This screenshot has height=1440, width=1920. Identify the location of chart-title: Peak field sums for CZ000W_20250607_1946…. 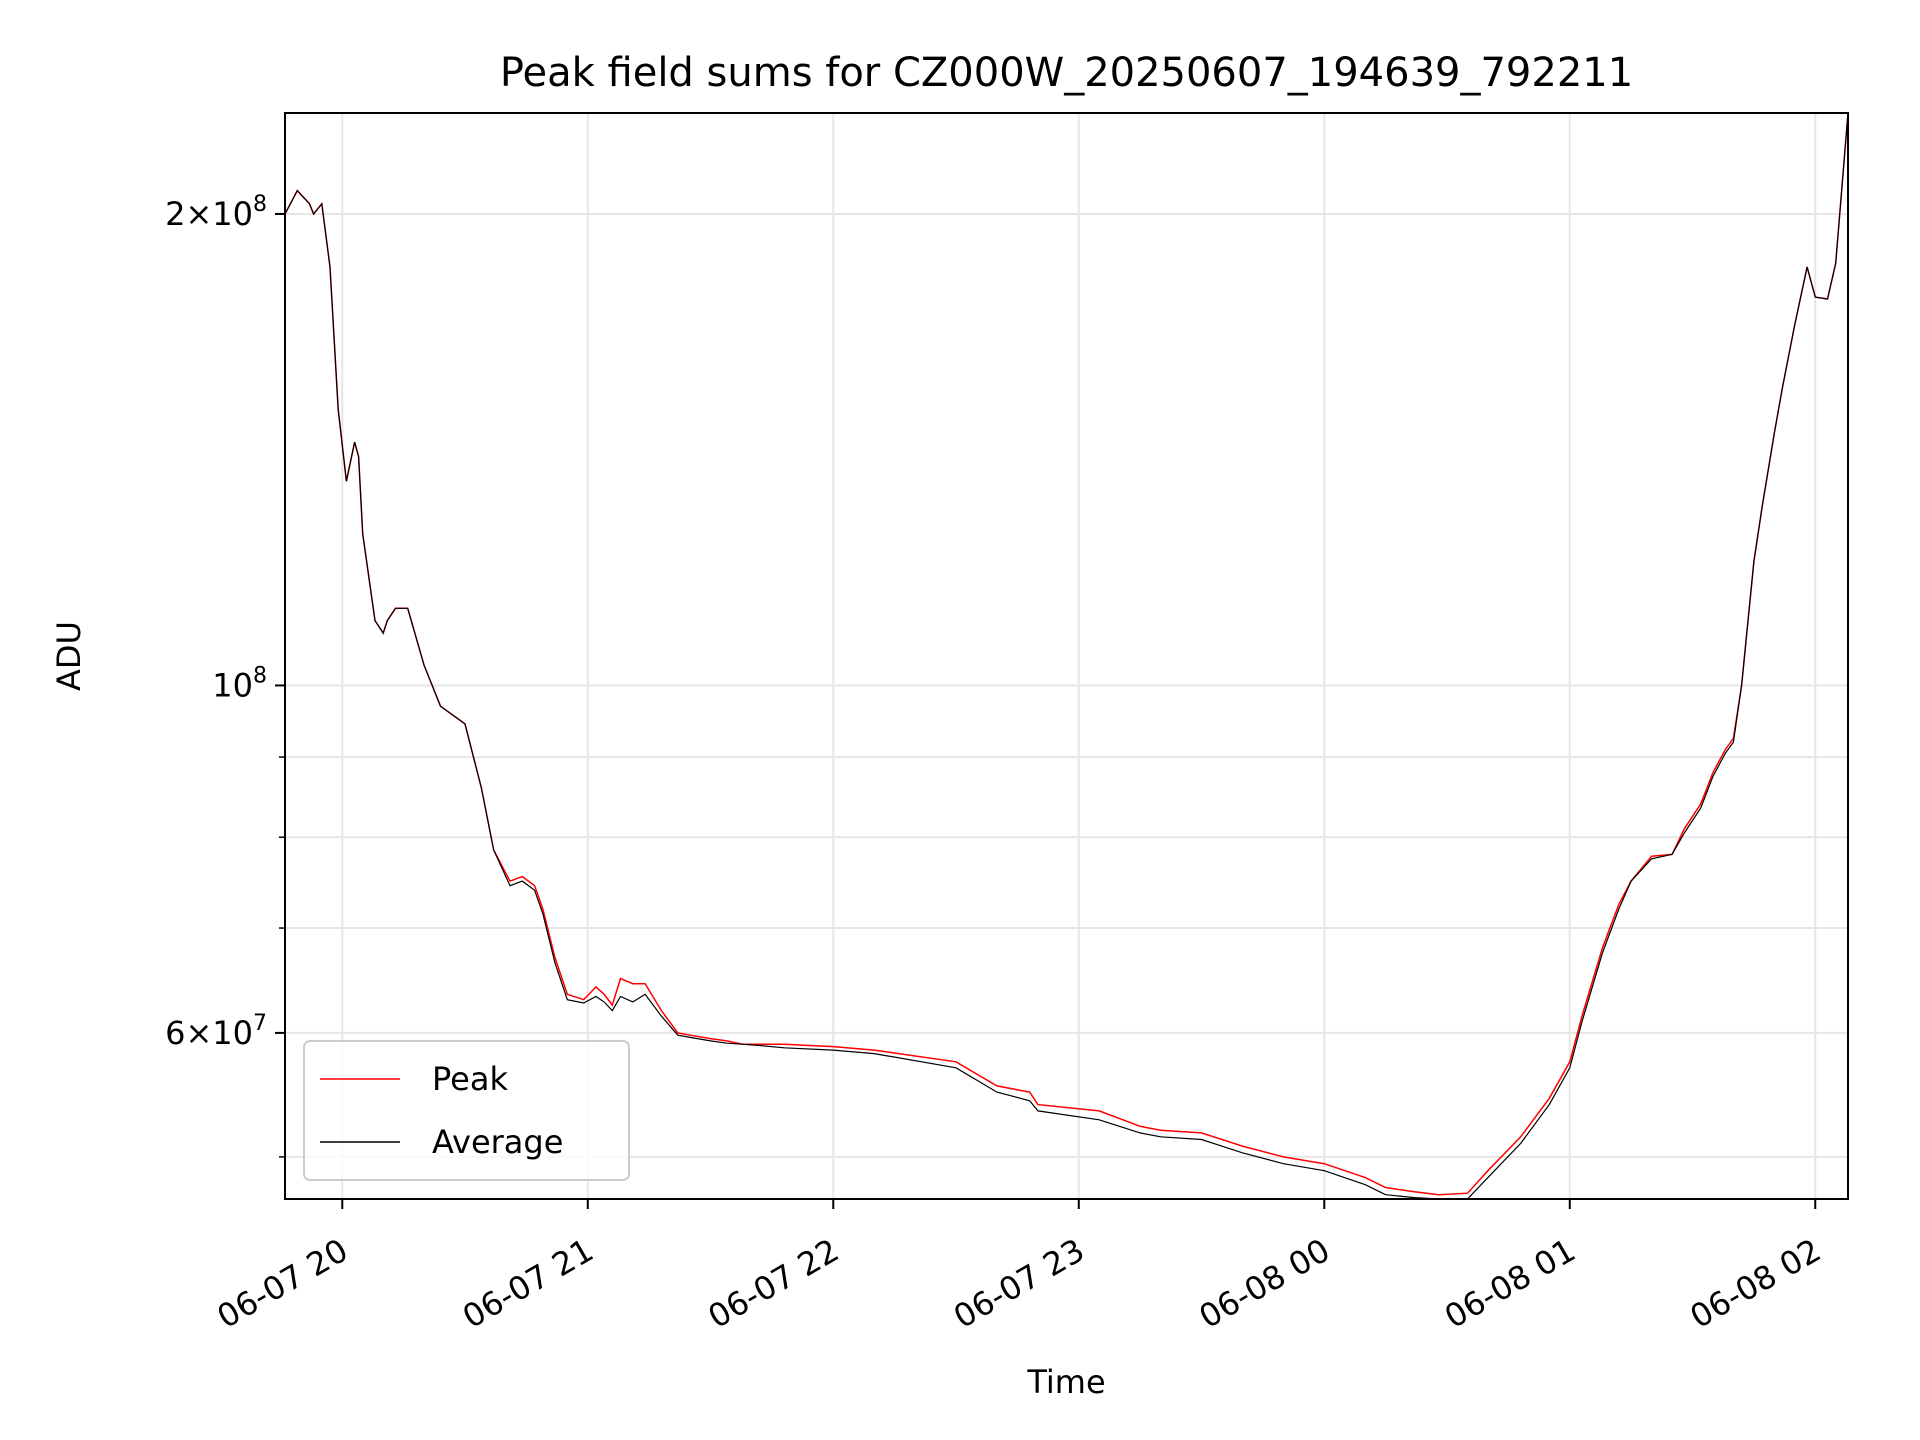
(1066, 73).